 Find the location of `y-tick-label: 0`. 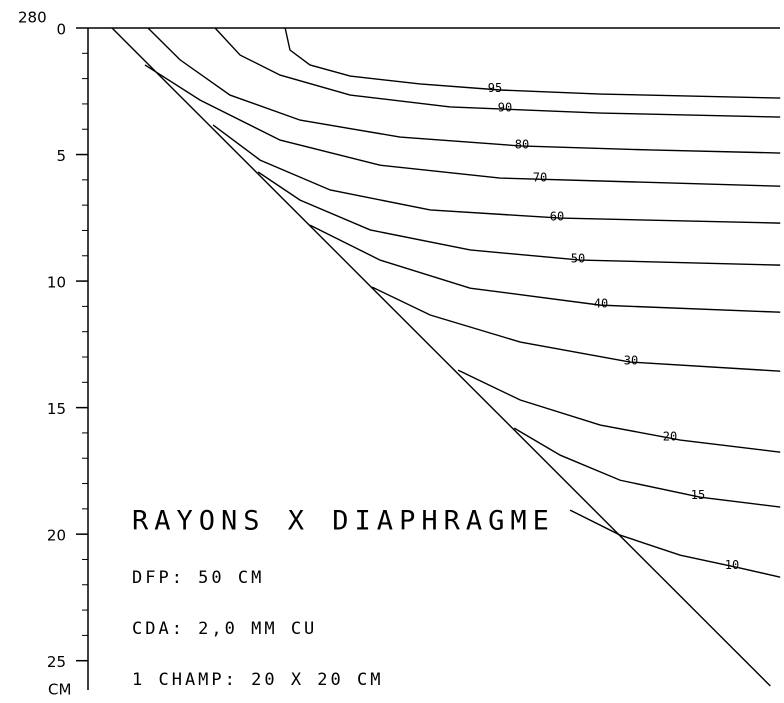

y-tick-label: 0 is located at coordinates (61, 30).